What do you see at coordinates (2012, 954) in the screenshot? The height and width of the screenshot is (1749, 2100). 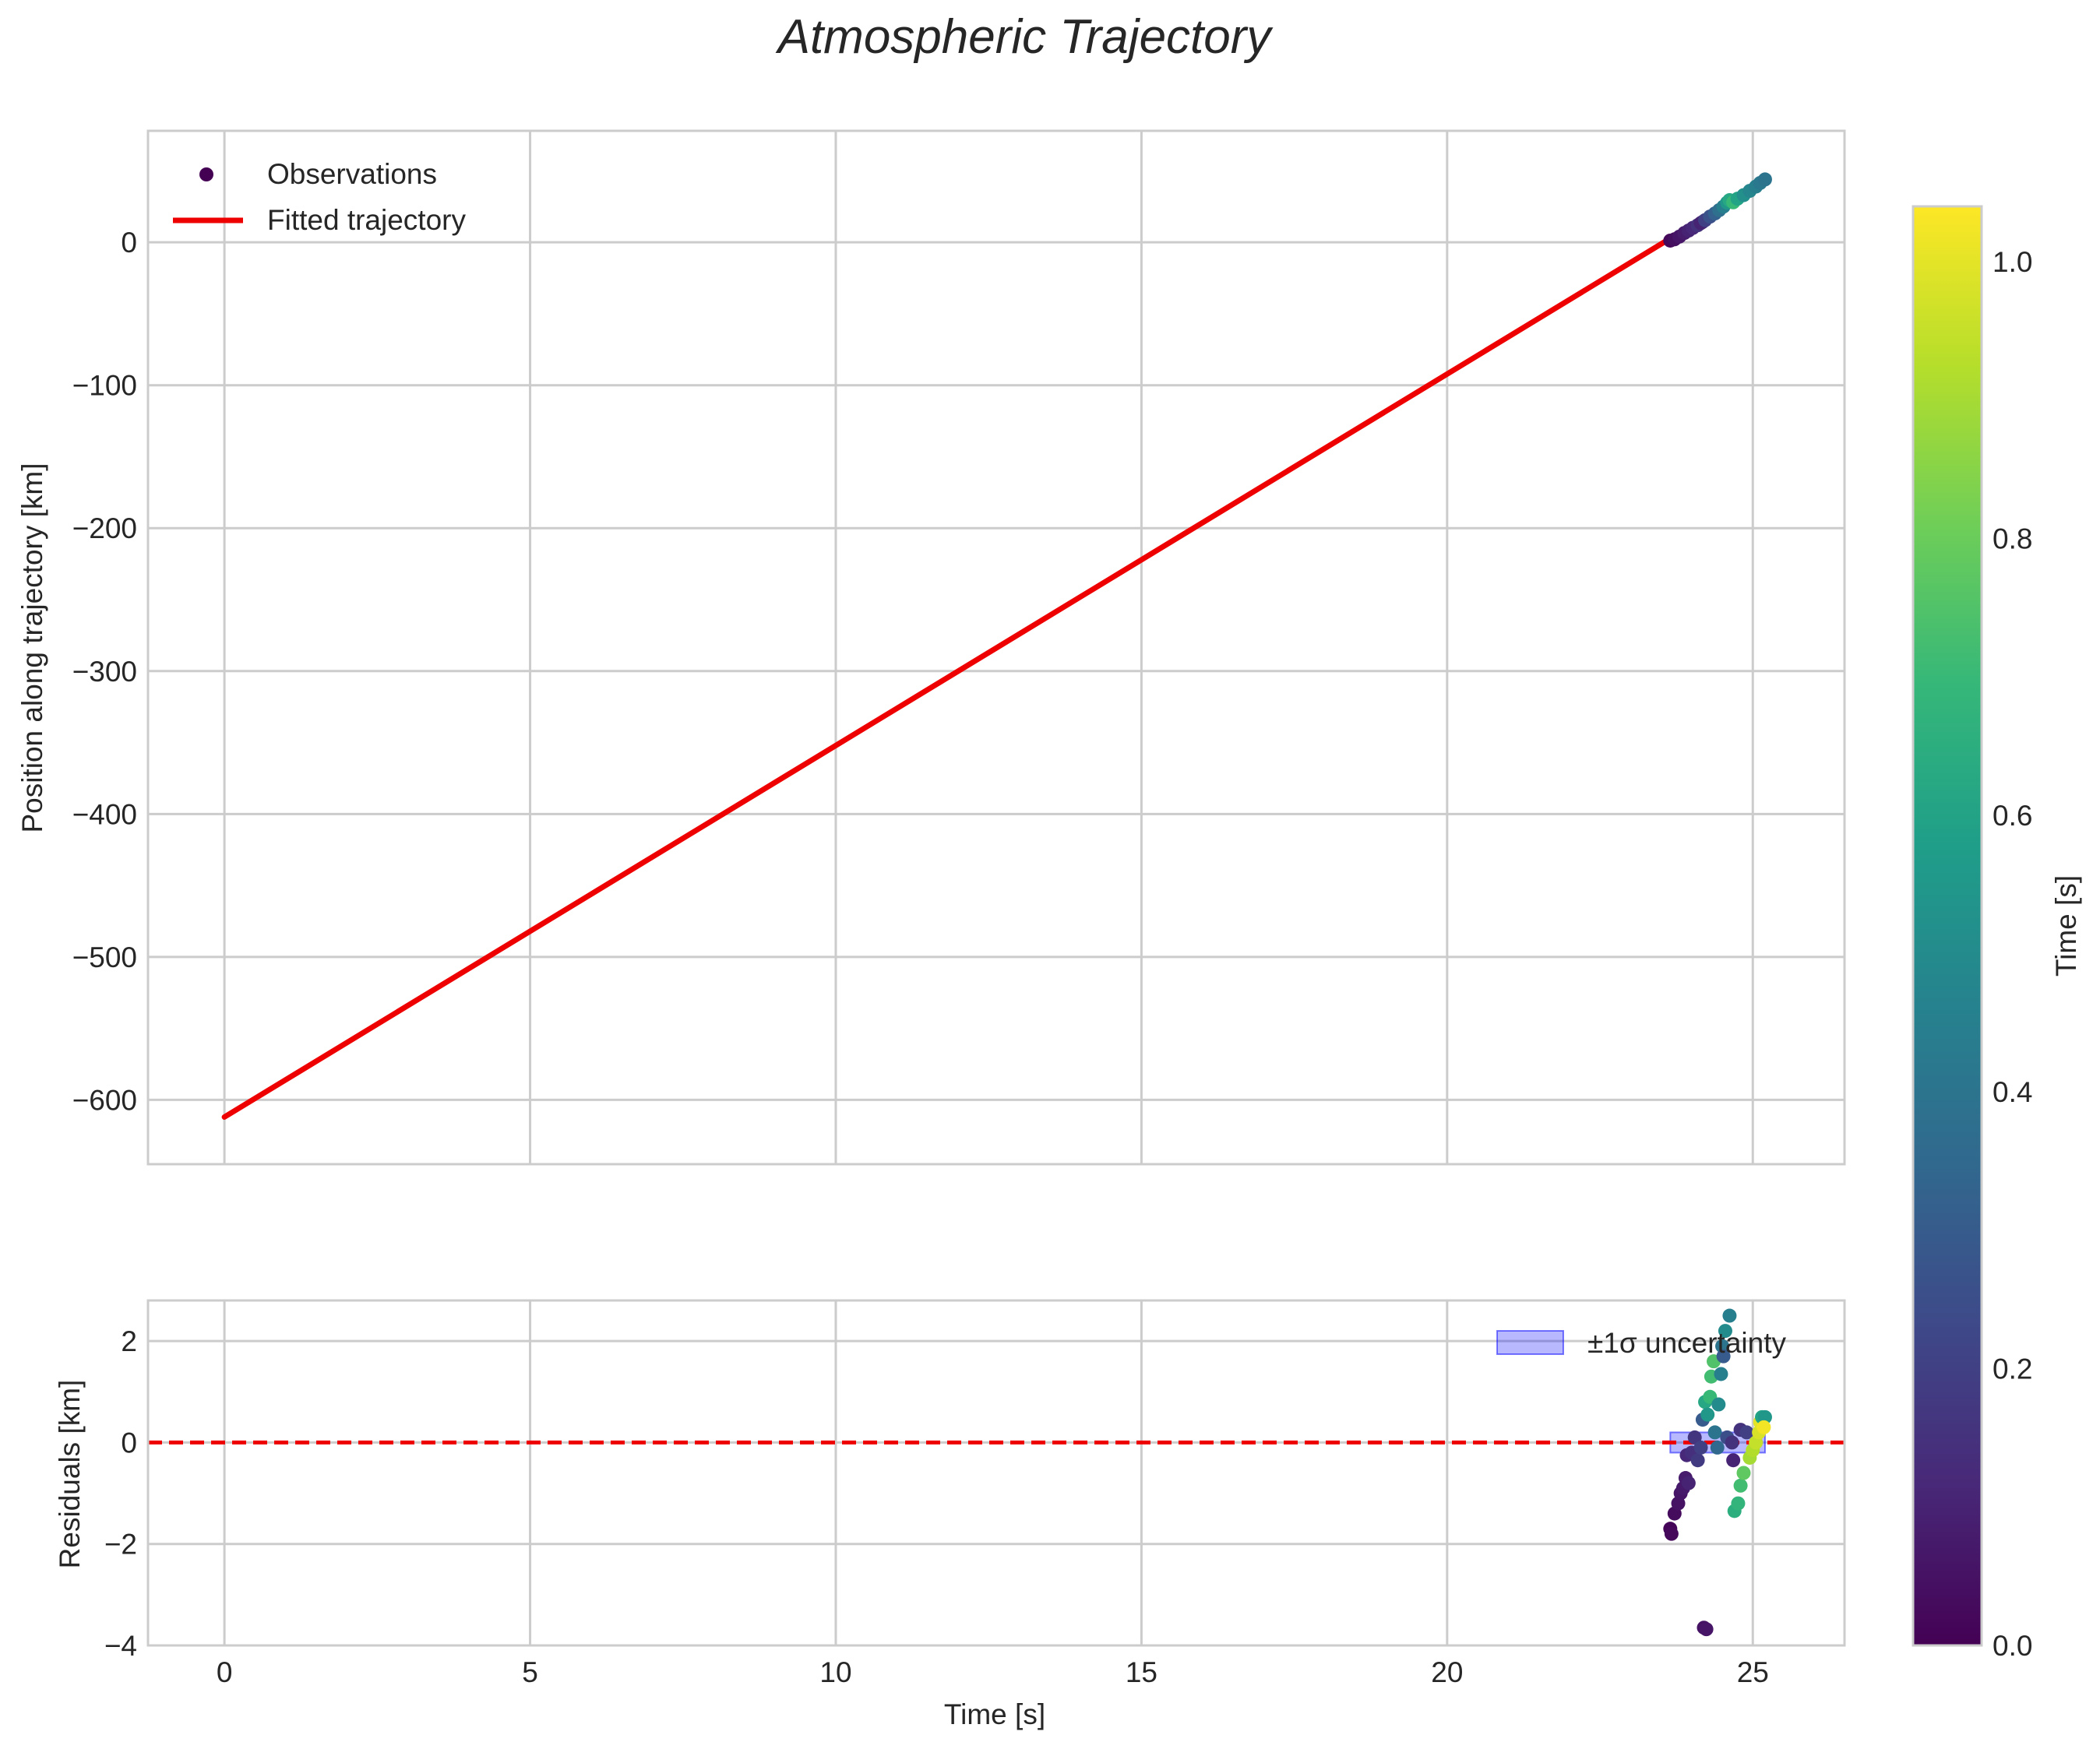 I see `colorbar-tick-labels: 0.0 0.2 0.4 0.6 0.8 1.0` at bounding box center [2012, 954].